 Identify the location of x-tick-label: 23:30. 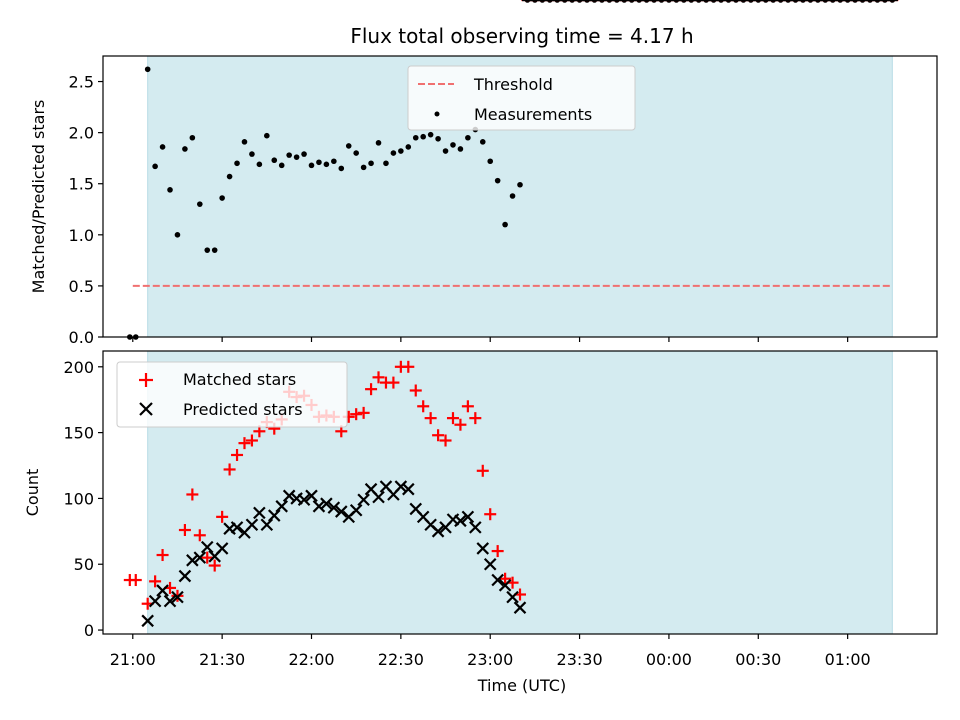
(580, 659).